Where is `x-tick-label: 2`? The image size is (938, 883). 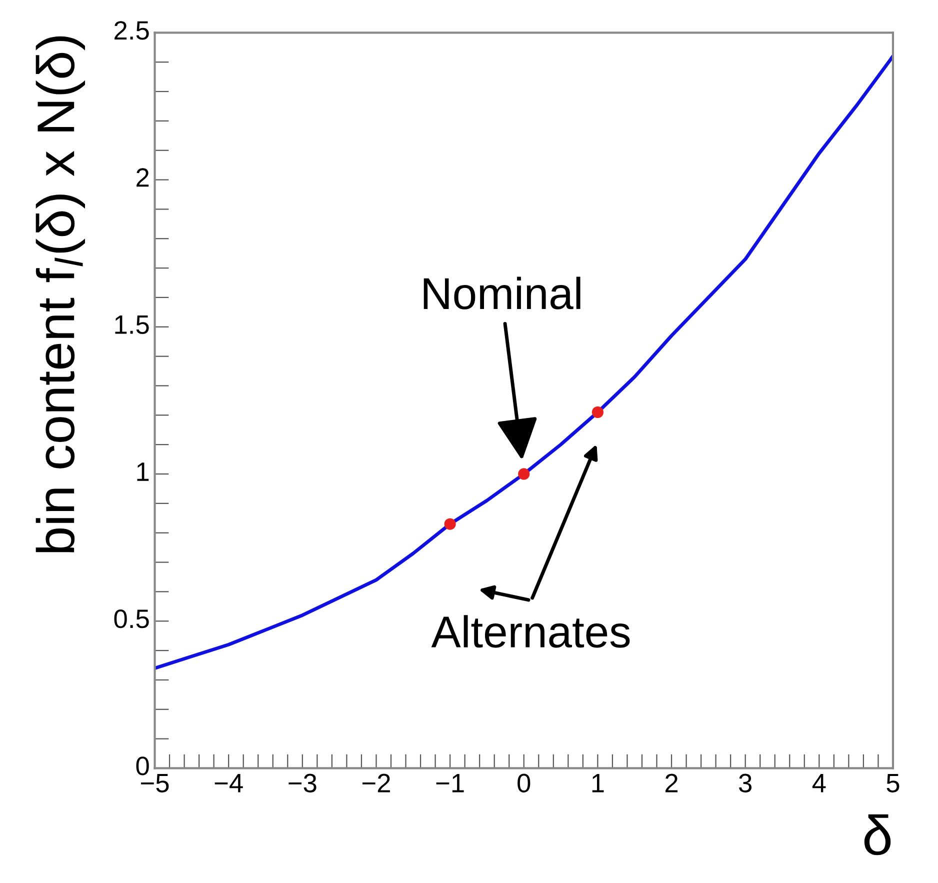
x-tick-label: 2 is located at coordinates (672, 783).